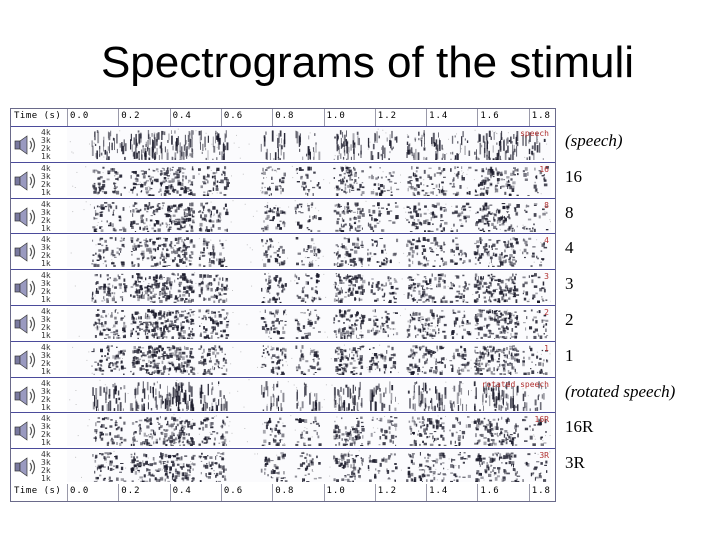  I want to click on time-axis-bottom-label: Time (s), so click(38, 491).